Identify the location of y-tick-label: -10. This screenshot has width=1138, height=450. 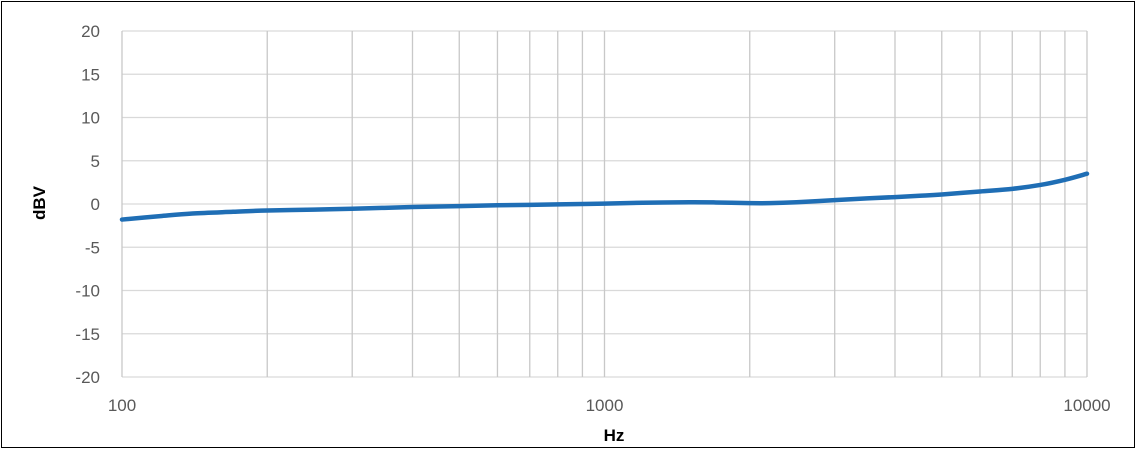
(87, 291).